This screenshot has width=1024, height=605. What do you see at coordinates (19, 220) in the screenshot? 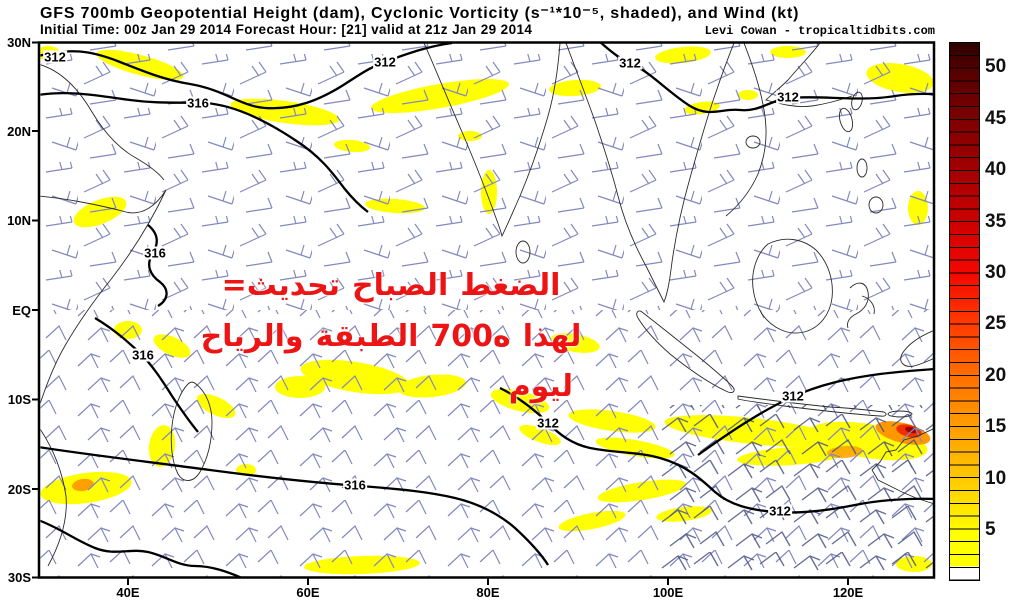
I see `lat-label: 10N` at bounding box center [19, 220].